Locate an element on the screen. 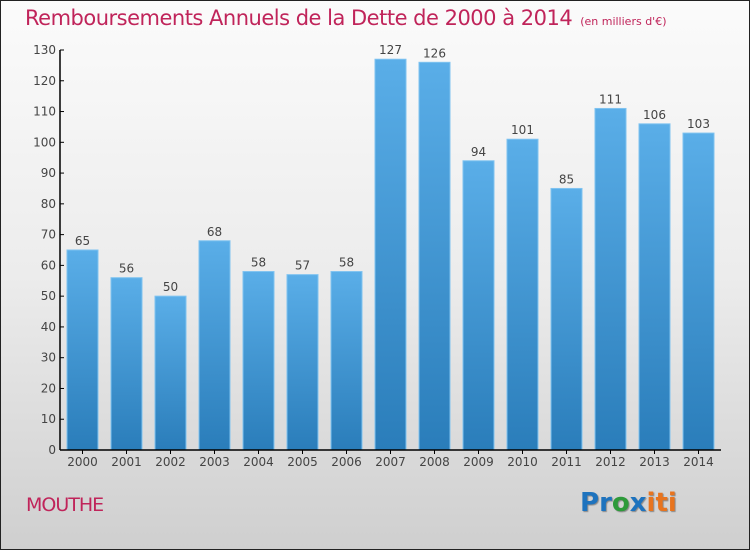  logo-letter: r is located at coordinates (605, 503).